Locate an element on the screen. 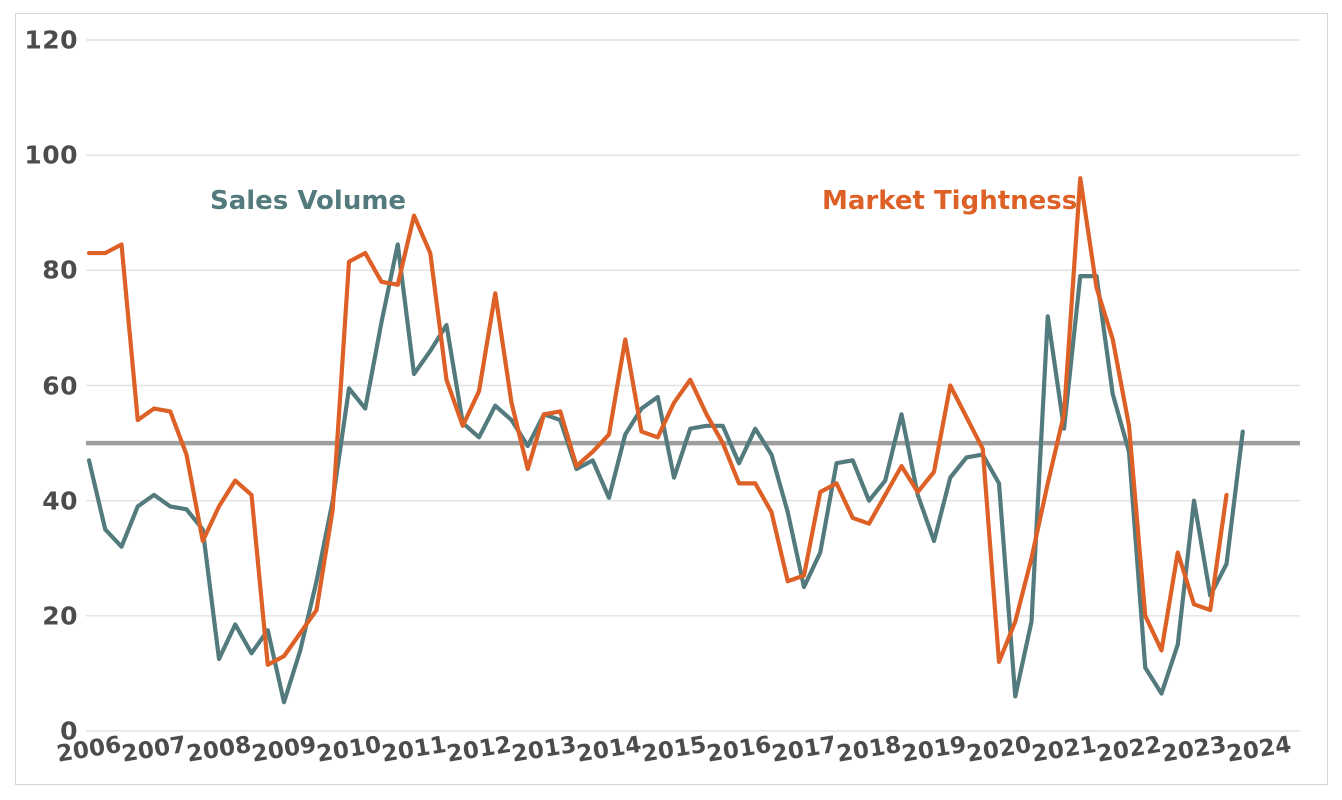  y-axis-tick-20: 20 is located at coordinates (60, 616).